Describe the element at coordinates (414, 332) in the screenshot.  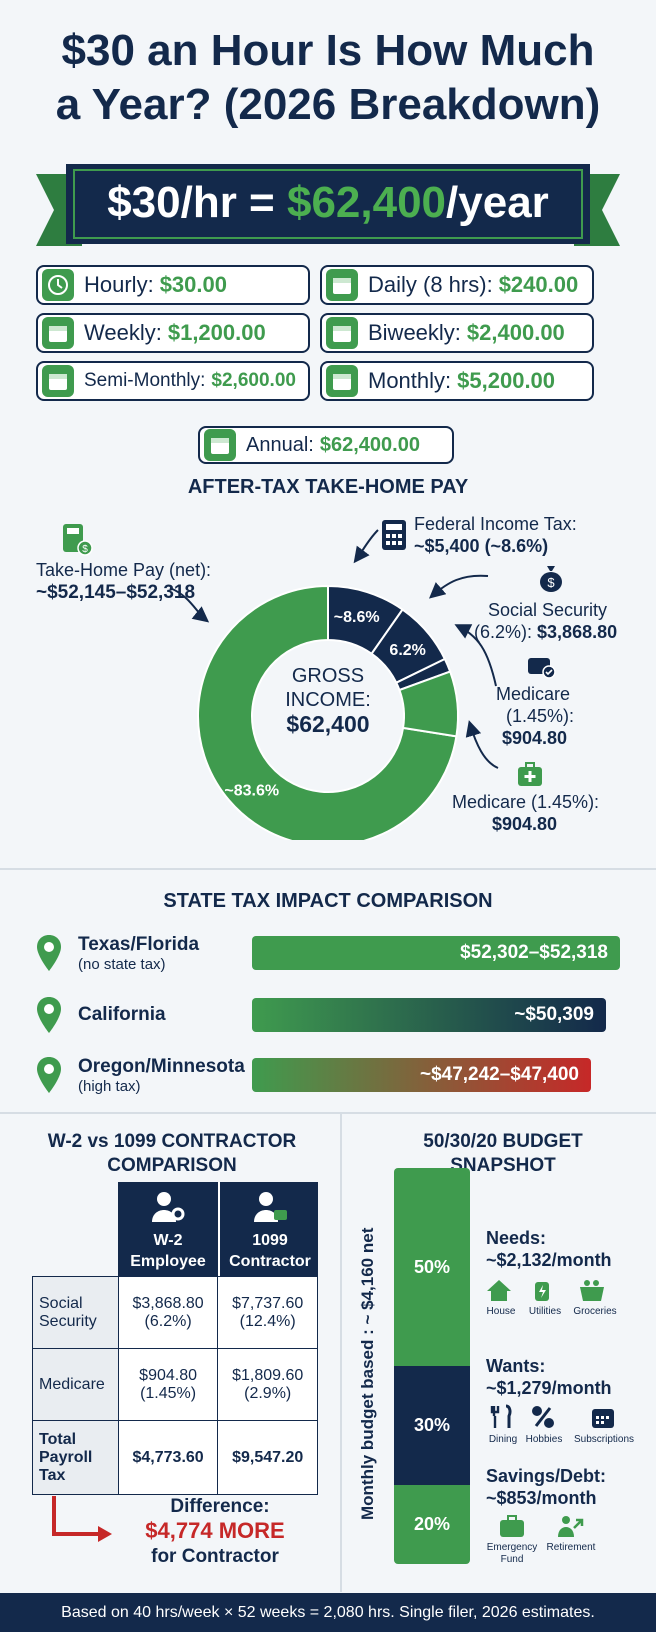
I see `rate-label: Biweekly:` at that location.